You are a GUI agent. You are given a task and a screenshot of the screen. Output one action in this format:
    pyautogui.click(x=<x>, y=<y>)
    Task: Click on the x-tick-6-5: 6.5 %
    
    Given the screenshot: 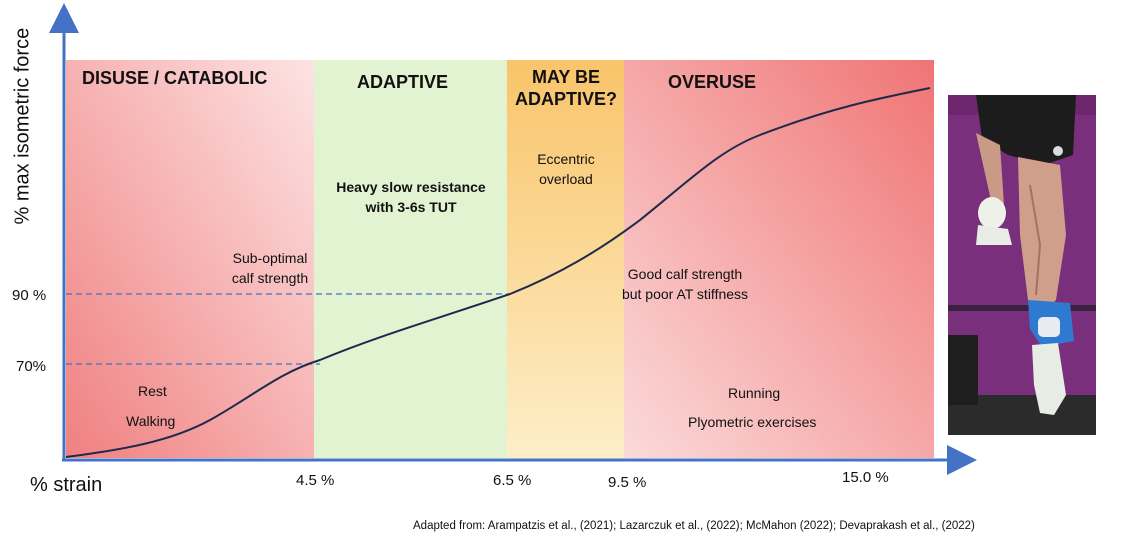 What is the action you would take?
    pyautogui.click(x=512, y=480)
    